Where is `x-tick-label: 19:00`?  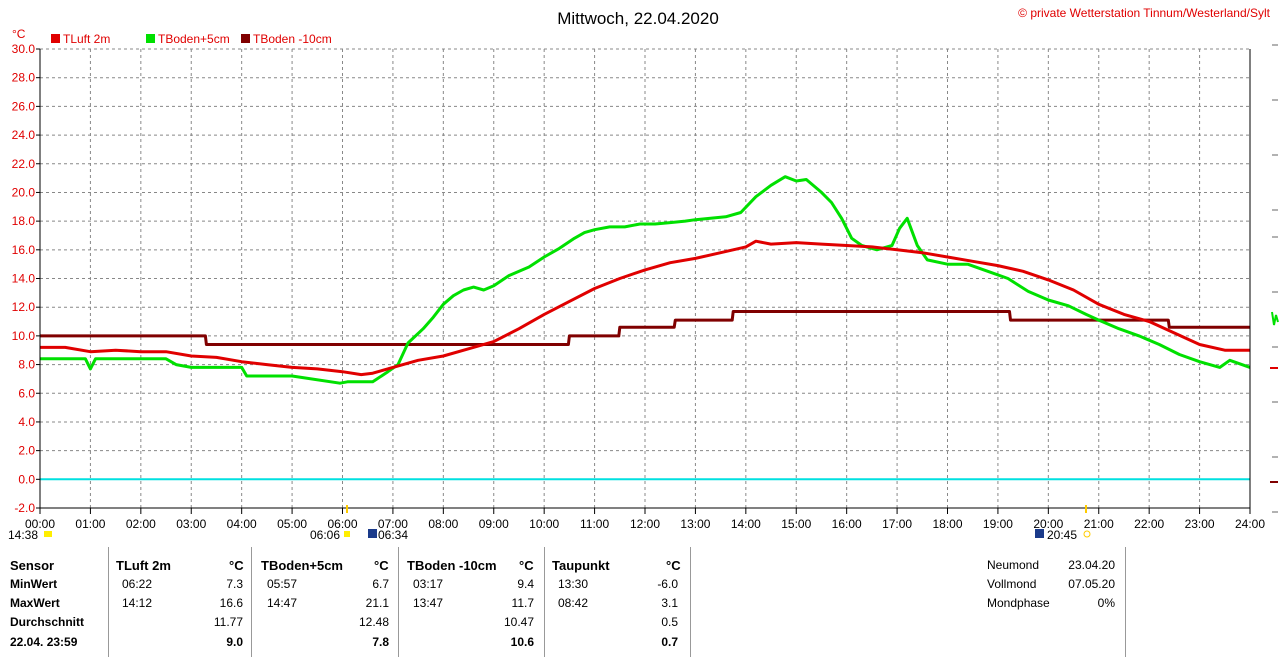
x-tick-label: 19:00 is located at coordinates (998, 524).